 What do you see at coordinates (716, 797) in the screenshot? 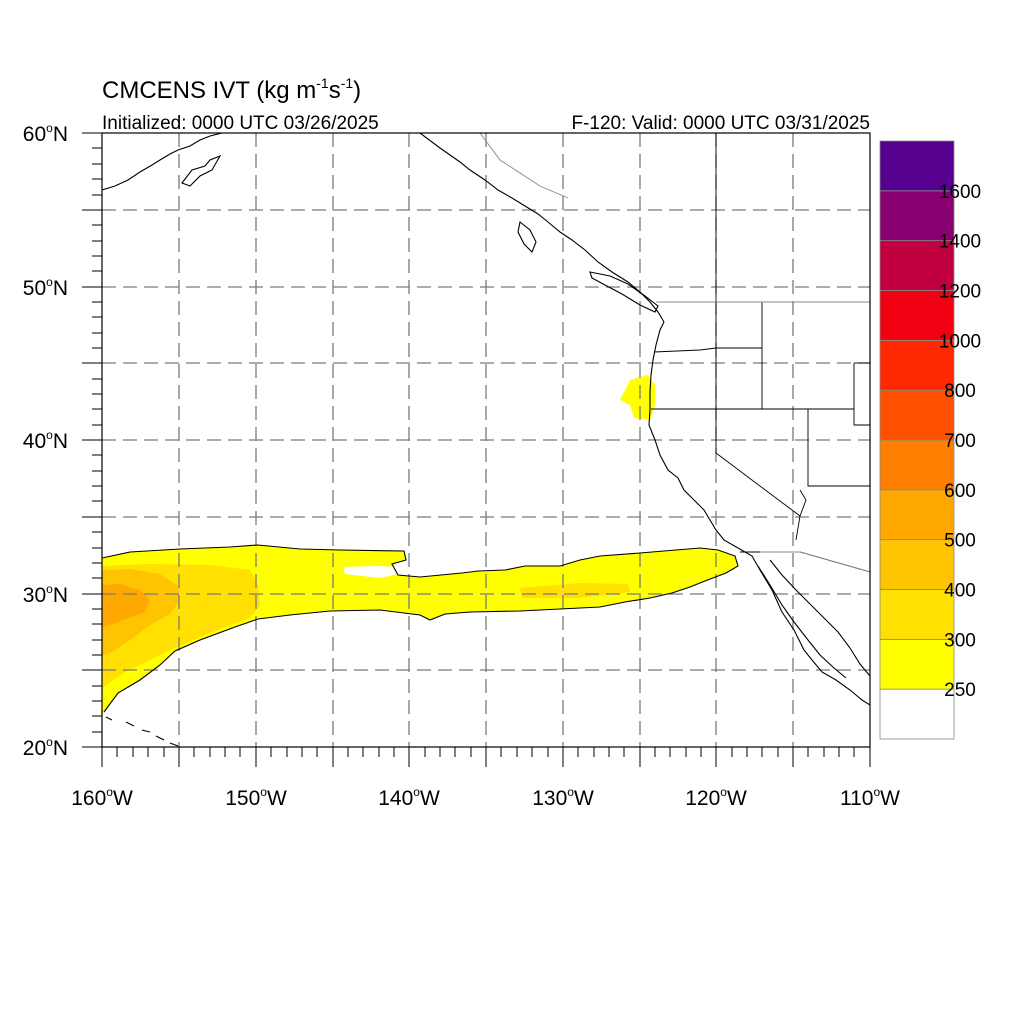
I see `lon-label: 120oW` at bounding box center [716, 797].